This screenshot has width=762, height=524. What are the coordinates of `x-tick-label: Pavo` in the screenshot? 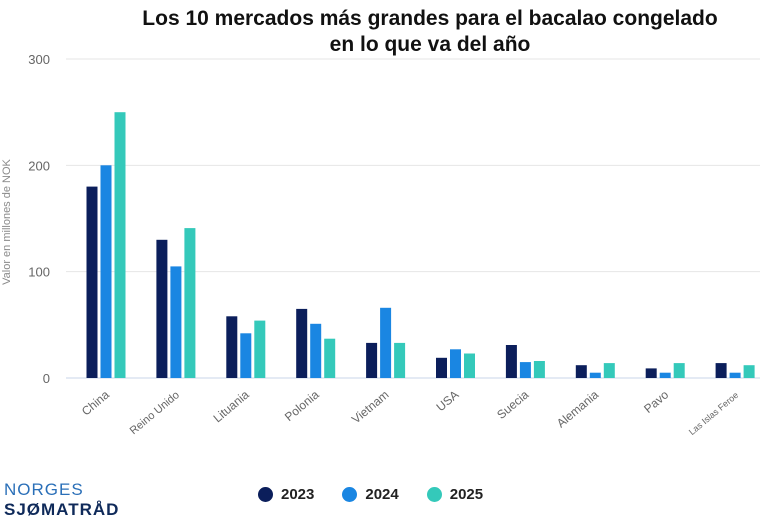 It's located at (656, 401).